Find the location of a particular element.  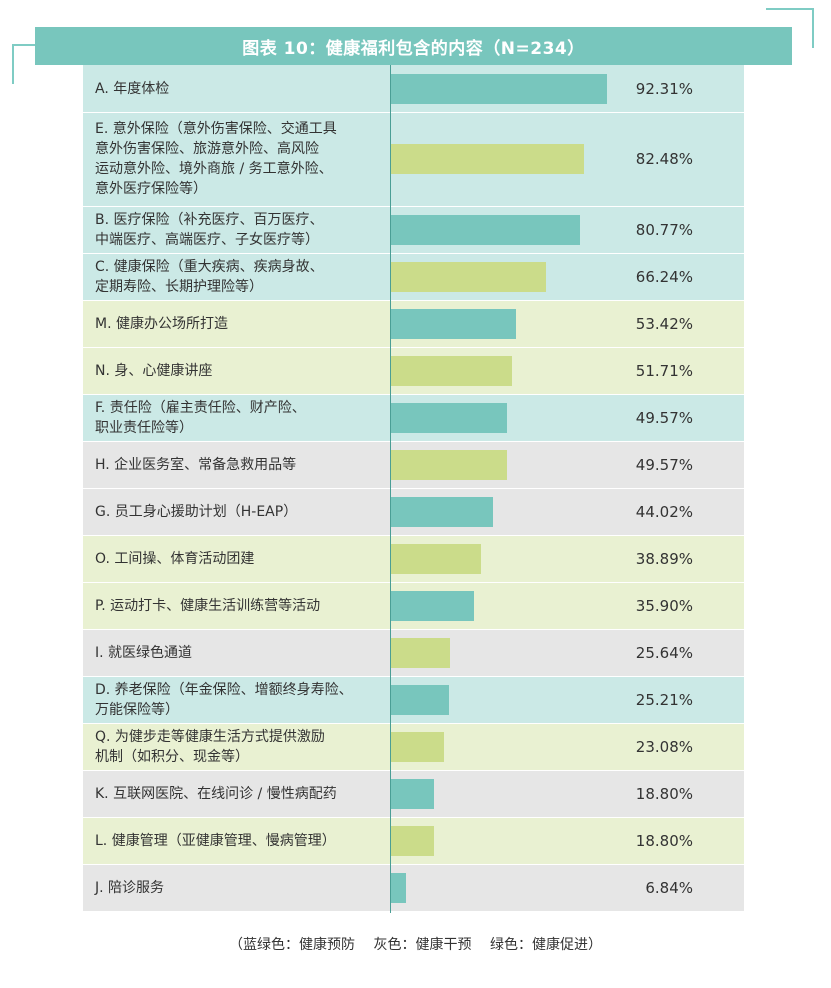

chart-row: D. 养老保险（年金保险、增额终身寿险、 万能保险等） 25.21% is located at coordinates (413, 699).